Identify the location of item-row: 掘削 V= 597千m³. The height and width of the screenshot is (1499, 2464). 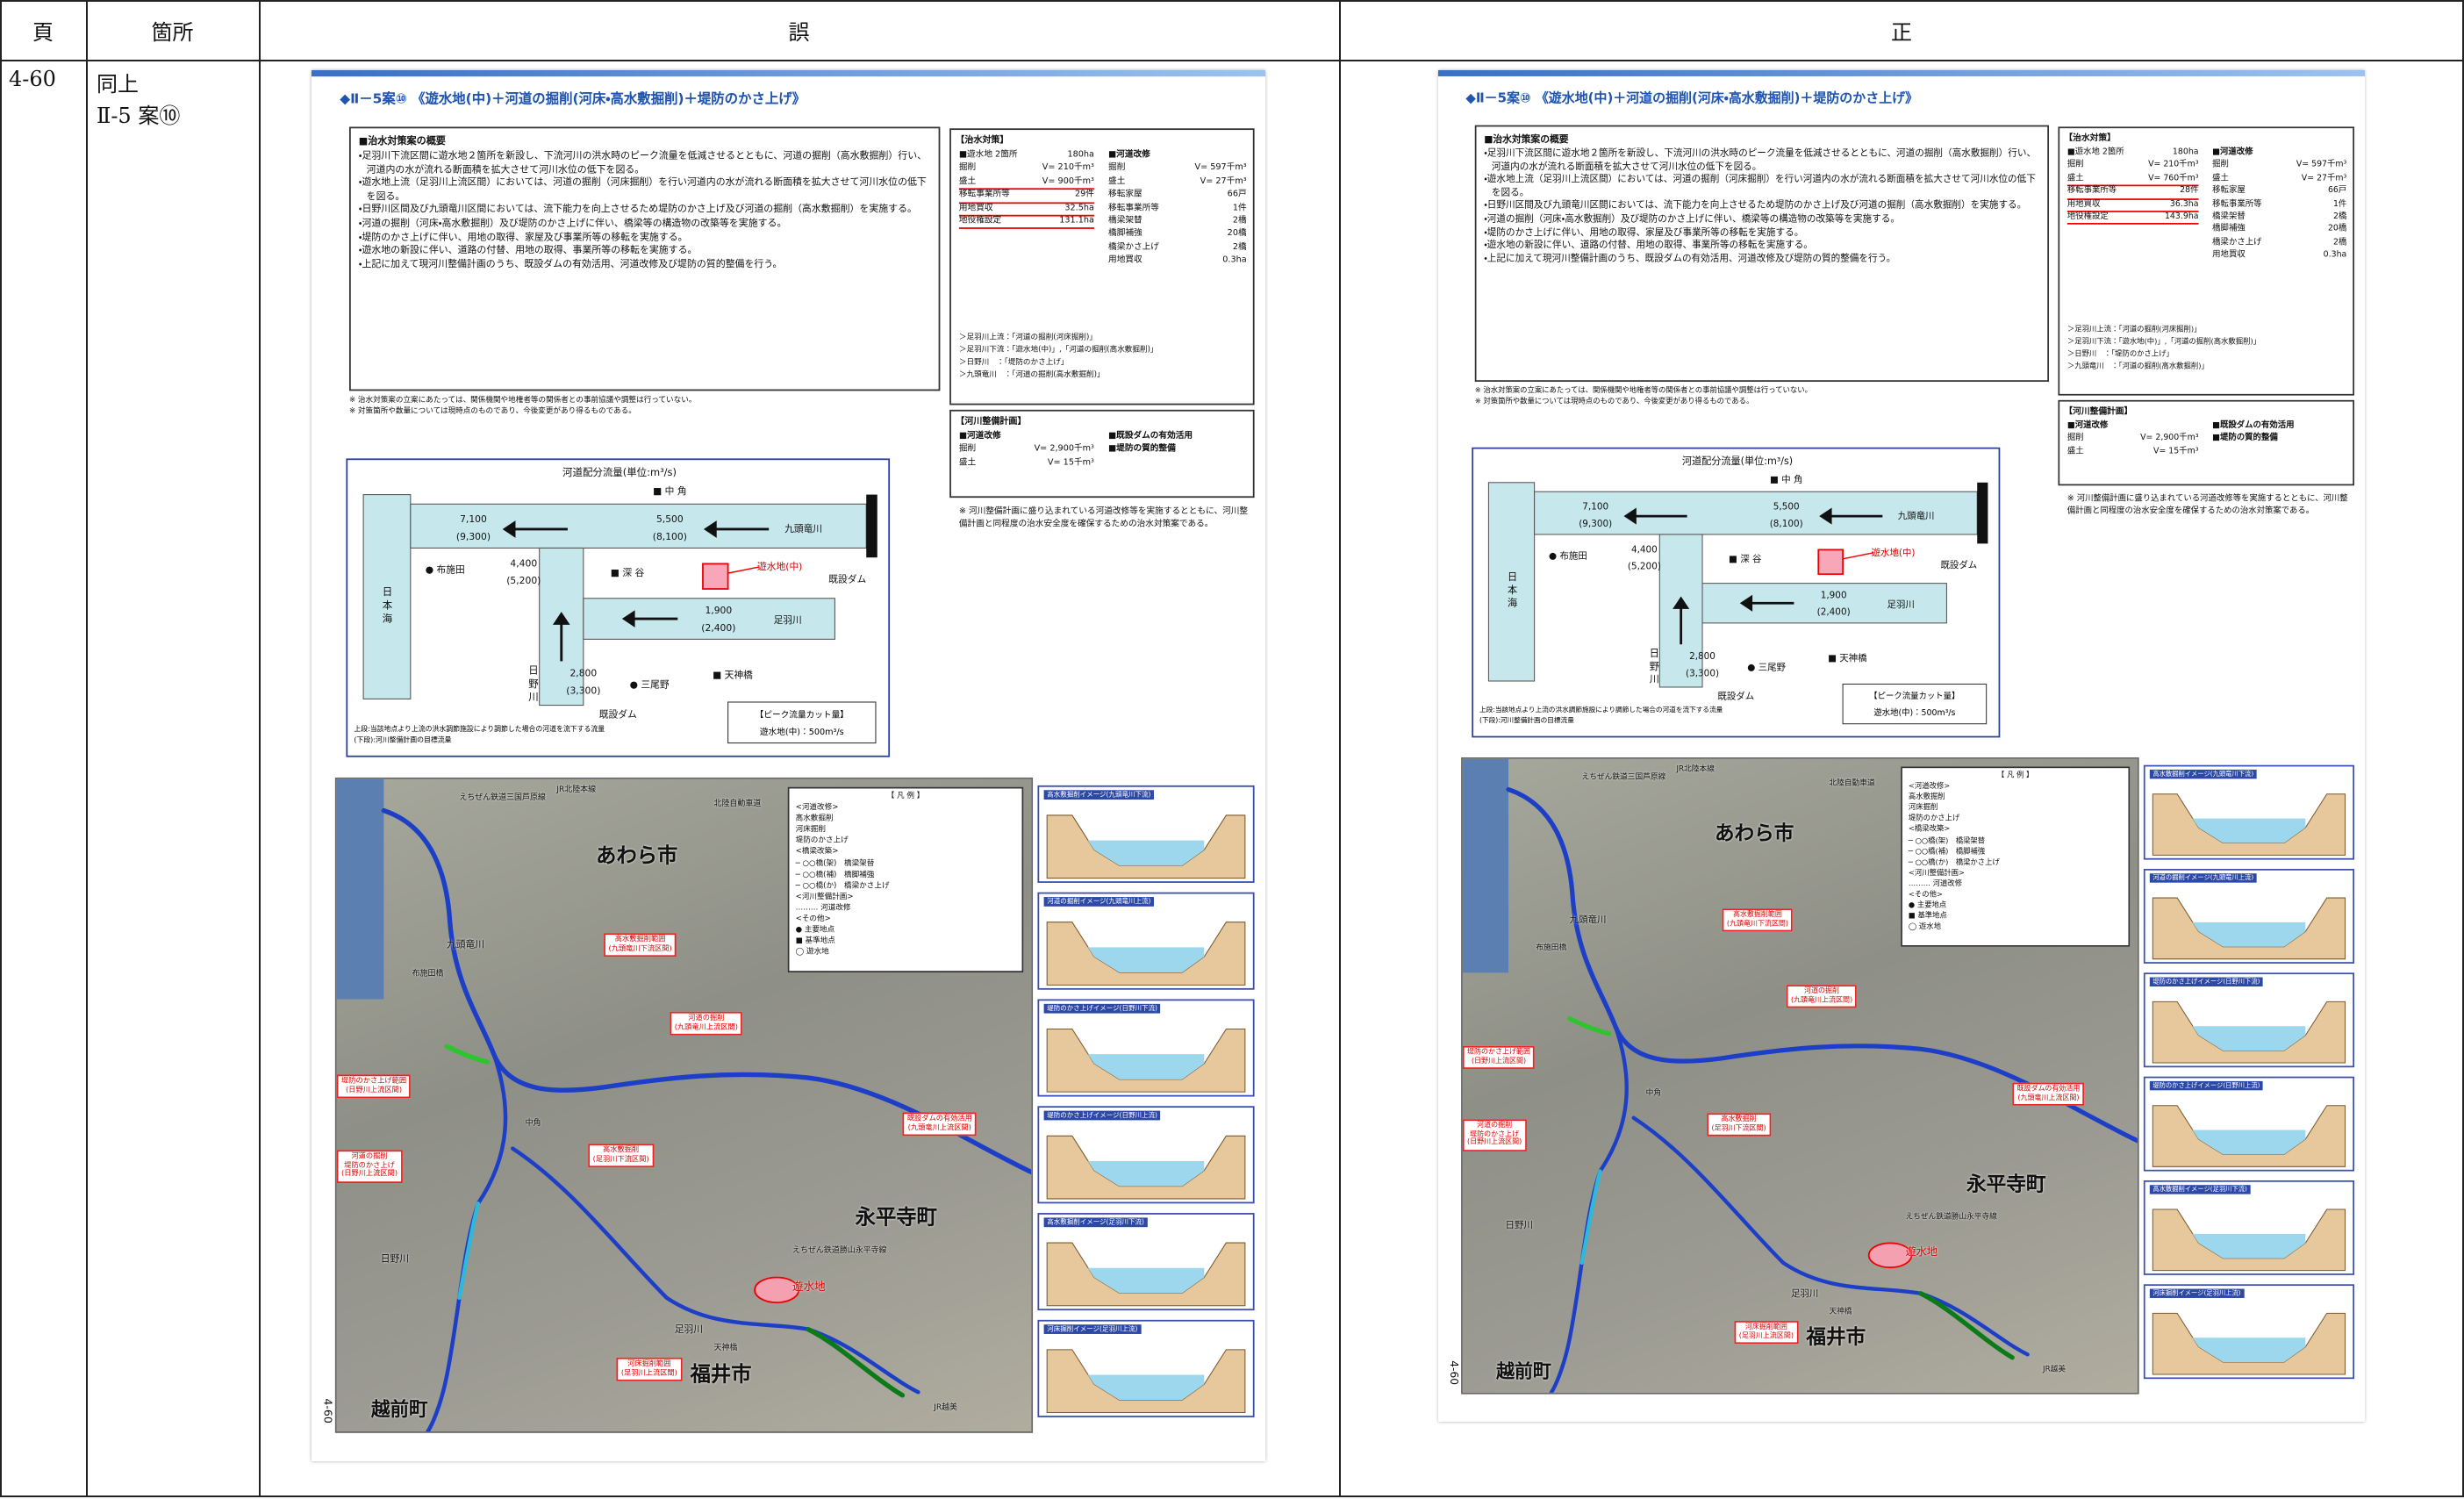
(2279, 166).